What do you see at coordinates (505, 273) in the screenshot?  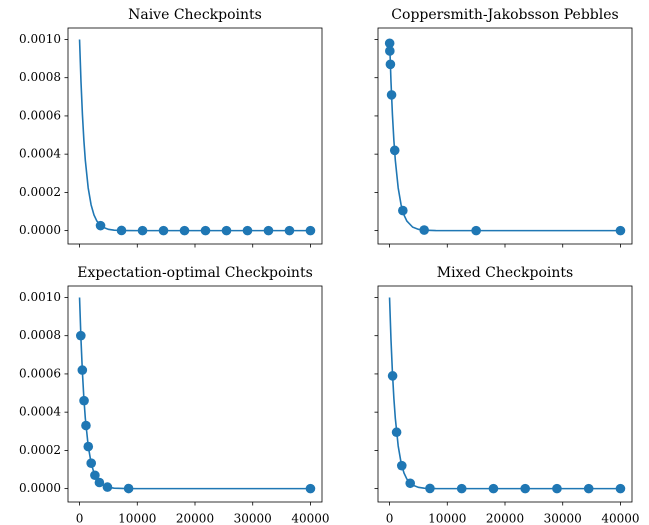 I see `panel-title: Mixed Checkpoints` at bounding box center [505, 273].